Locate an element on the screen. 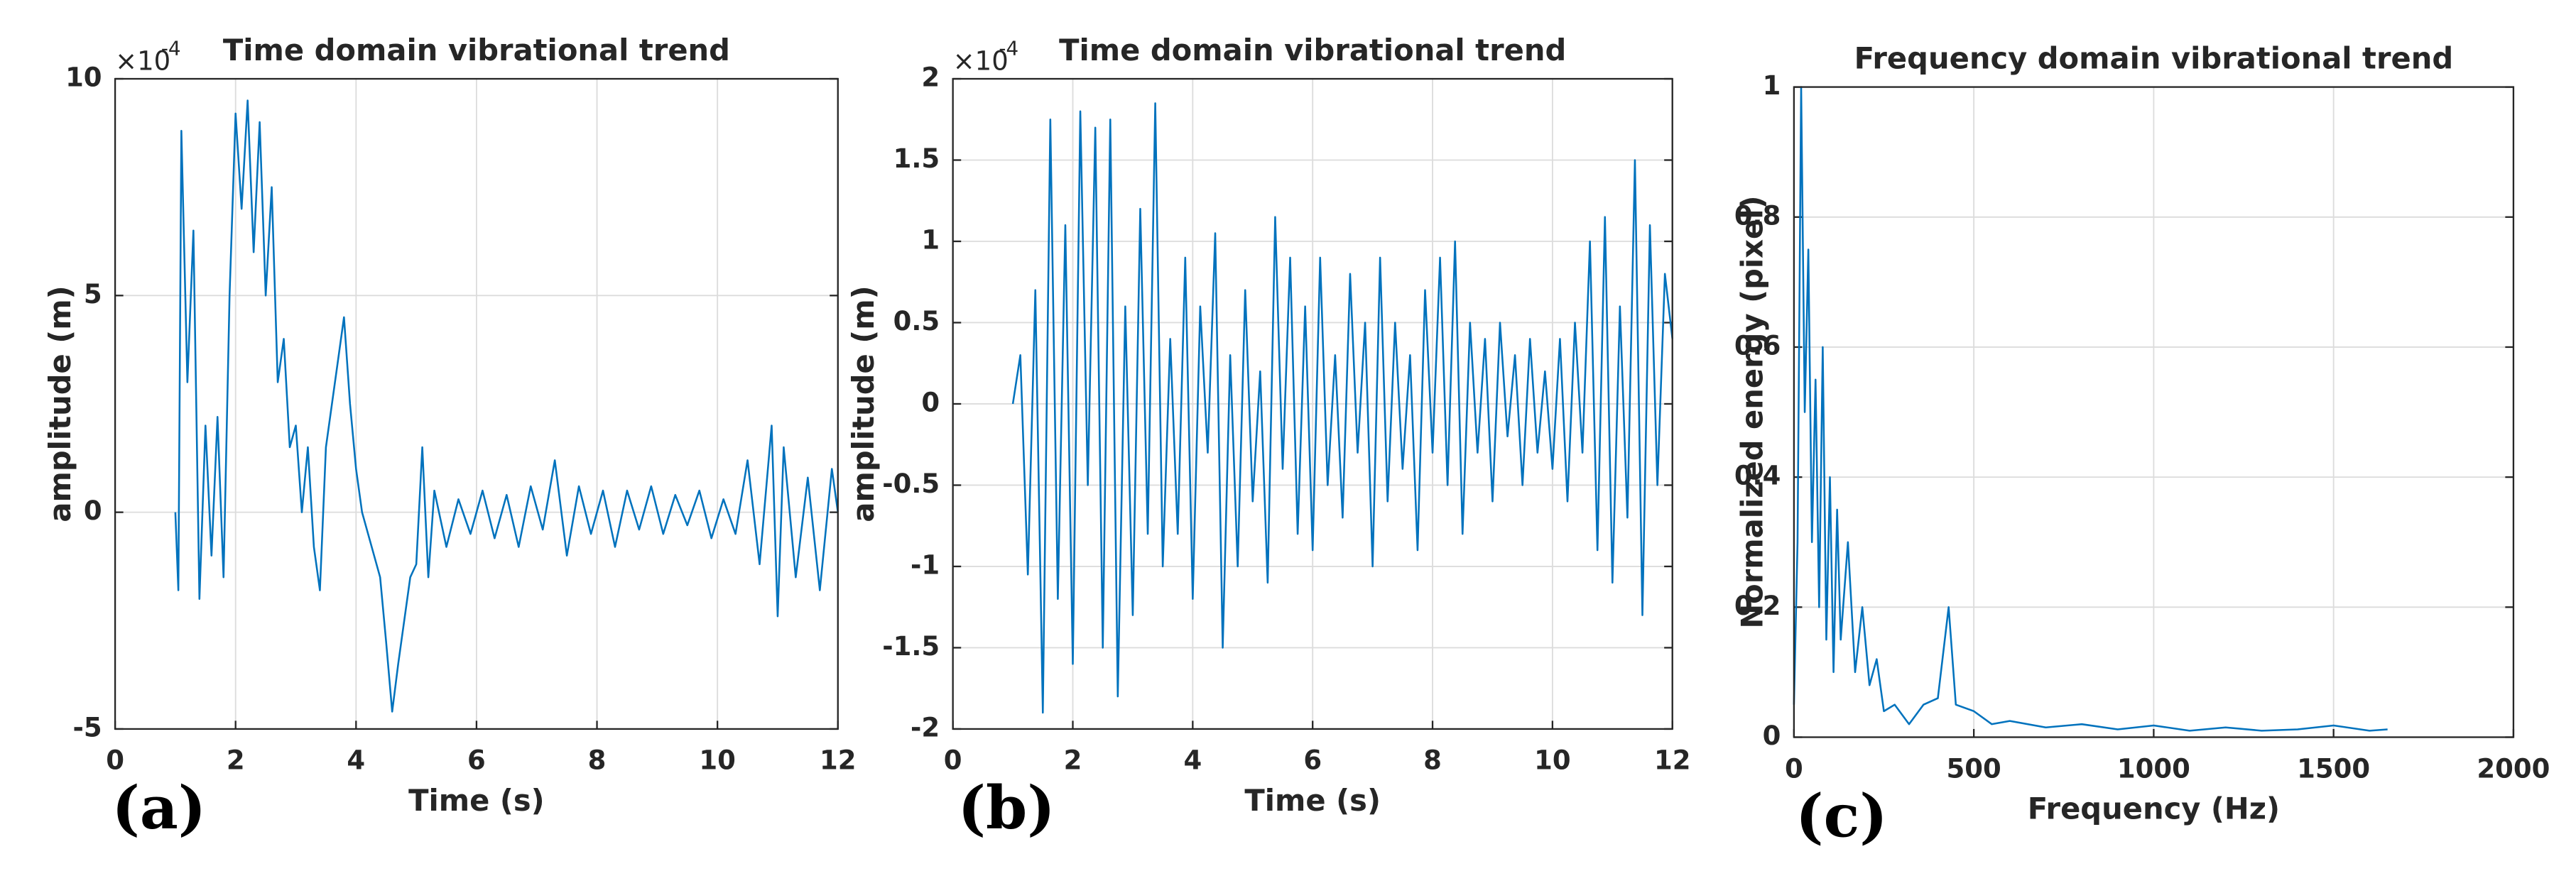 This screenshot has width=2576, height=871. y-tick-label: 0.5 is located at coordinates (917, 321).